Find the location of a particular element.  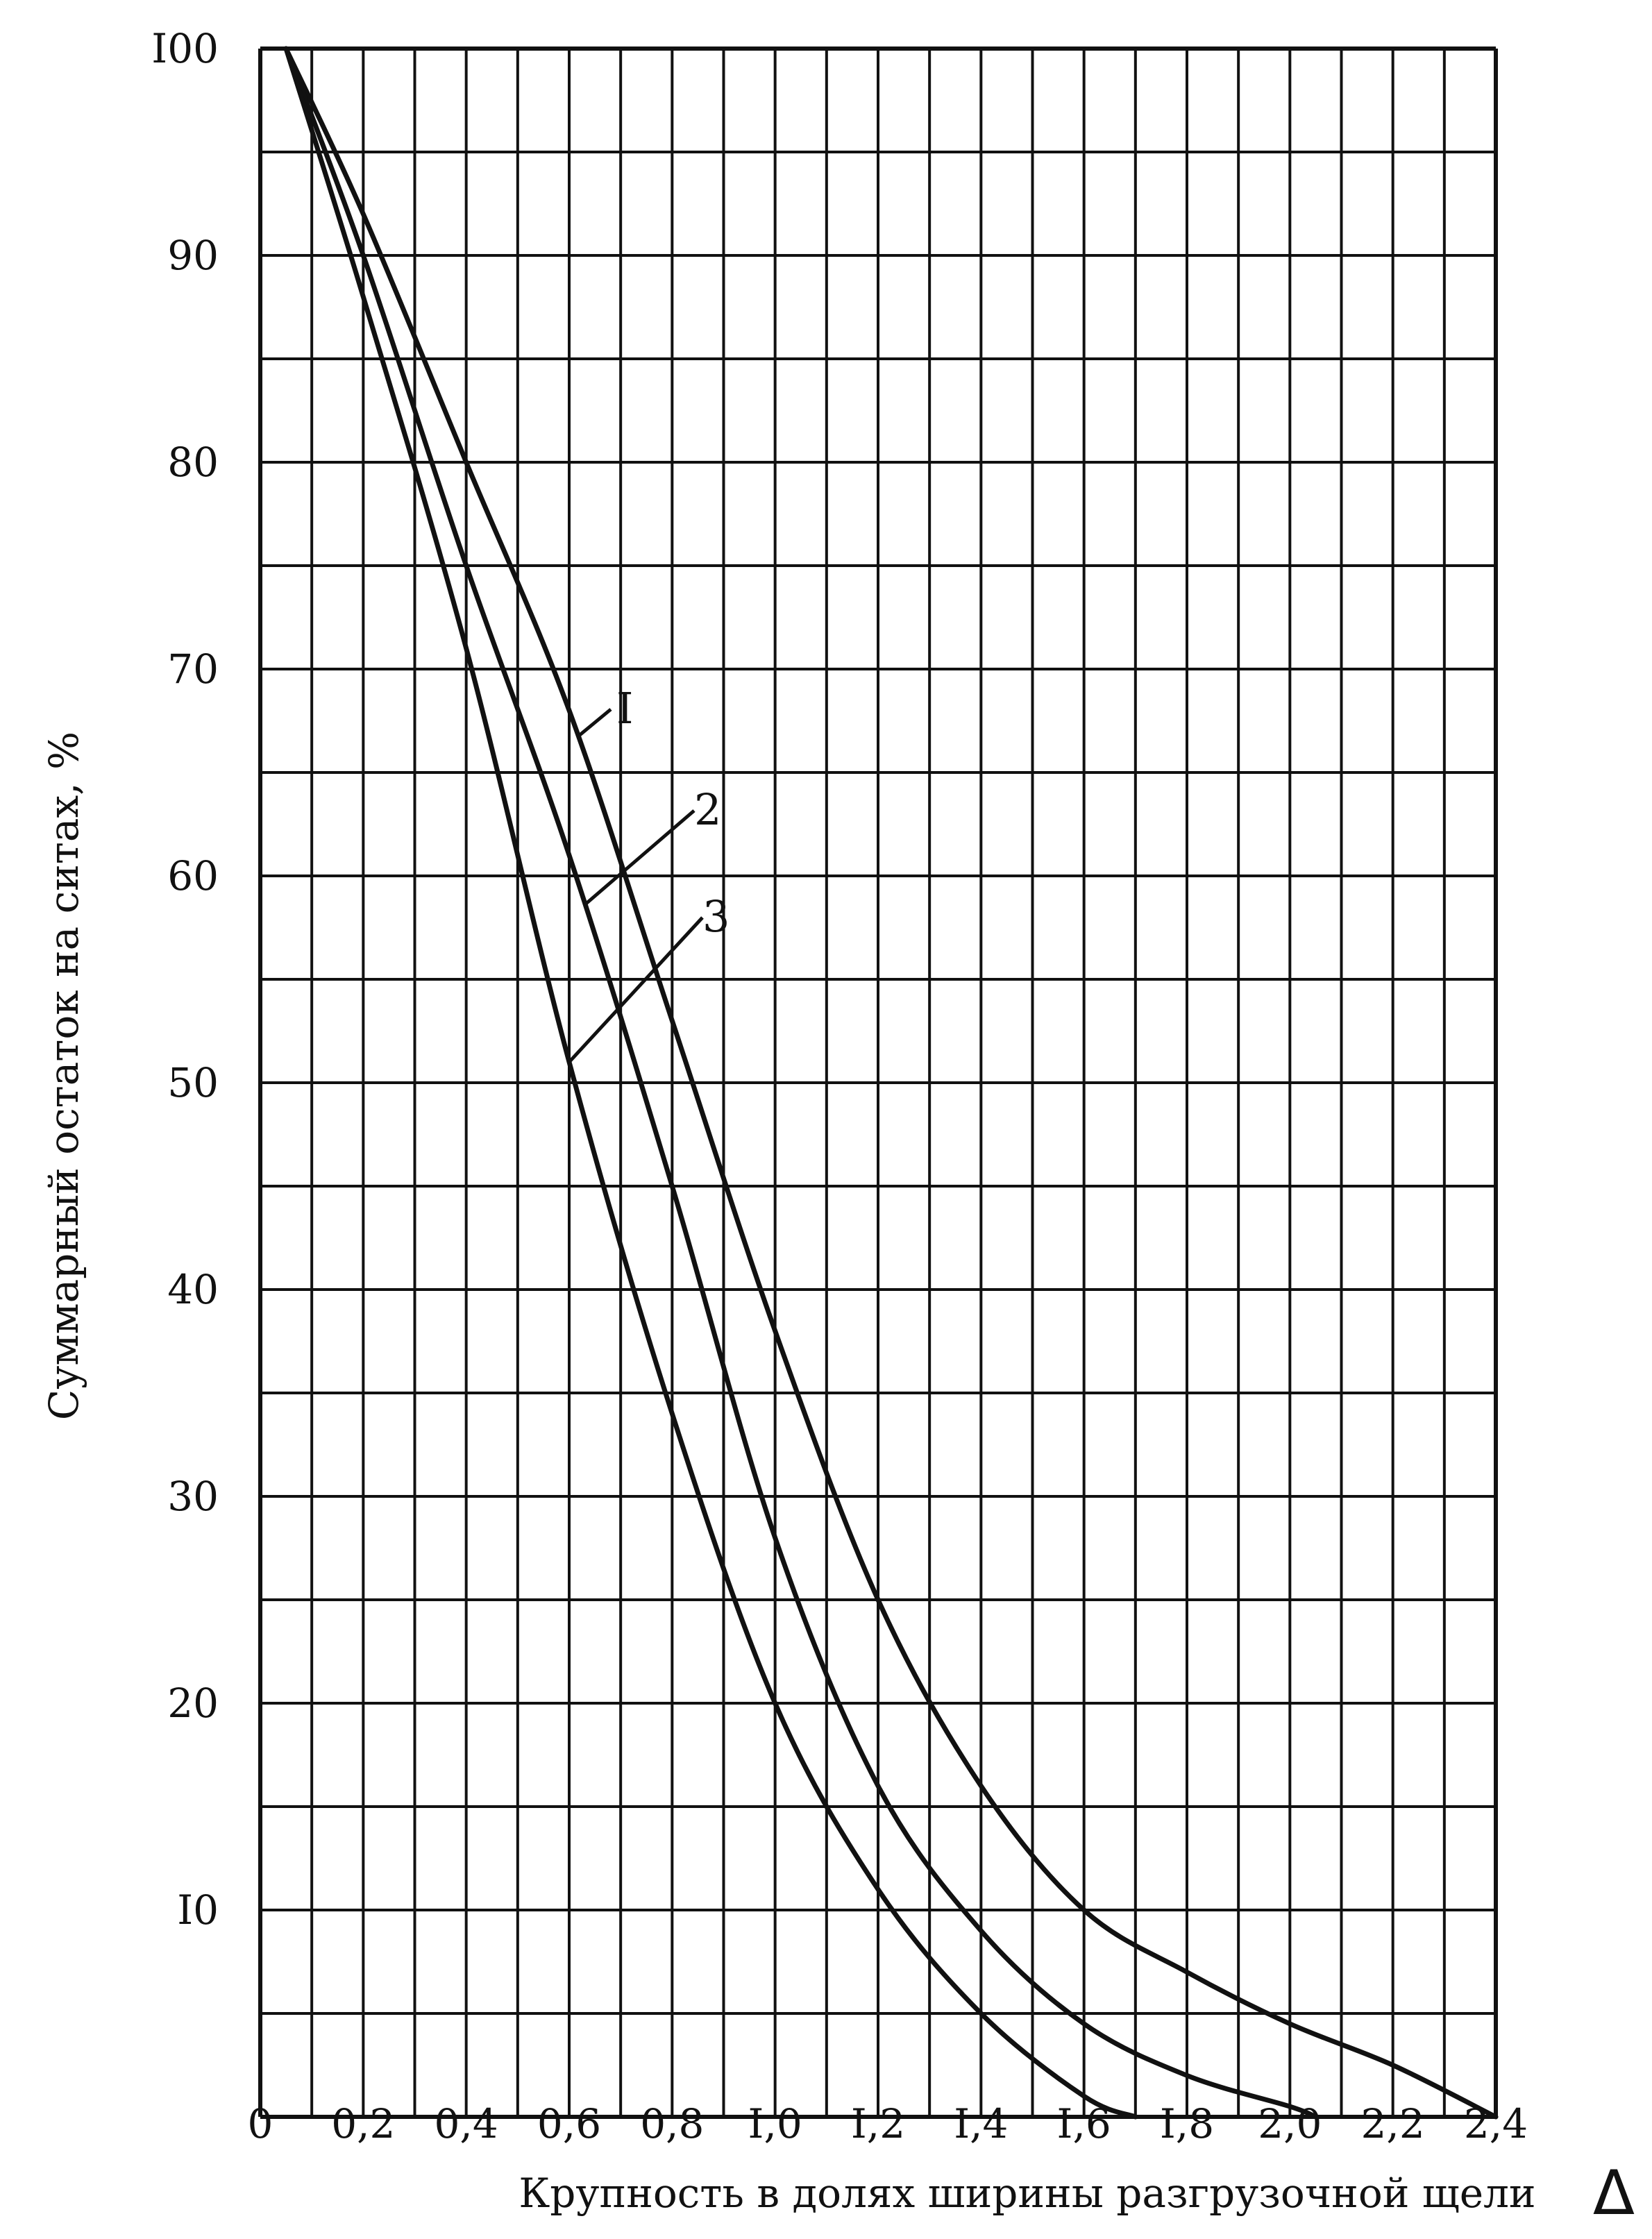

x-tick-label: 0,6 is located at coordinates (569, 2123).